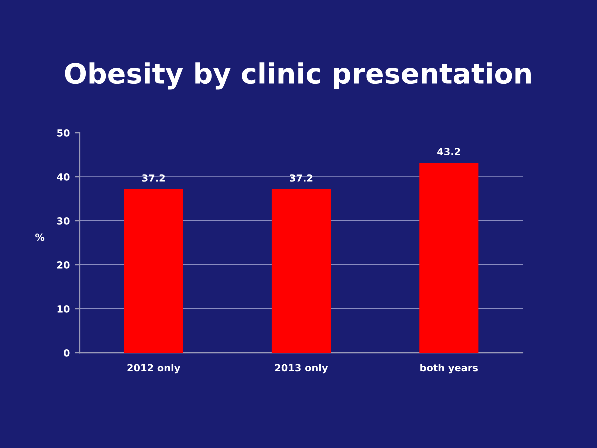 This screenshot has width=597, height=448. Describe the element at coordinates (63, 133) in the screenshot. I see `y-tick-label: 50` at that location.